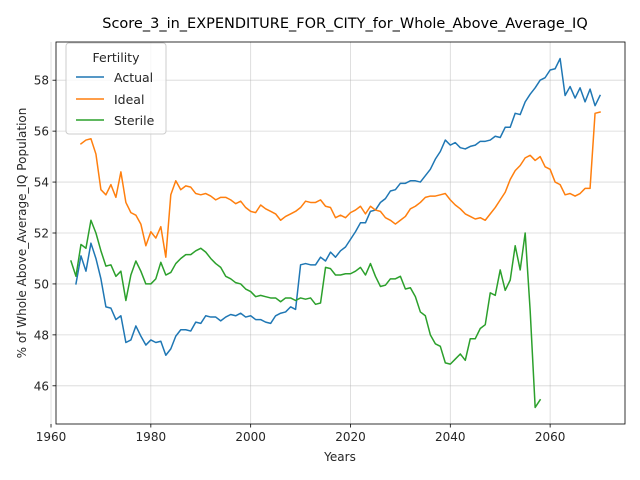 This screenshot has height=480, width=640. Describe the element at coordinates (41, 386) in the screenshot. I see `y-tick-label: 46` at that location.